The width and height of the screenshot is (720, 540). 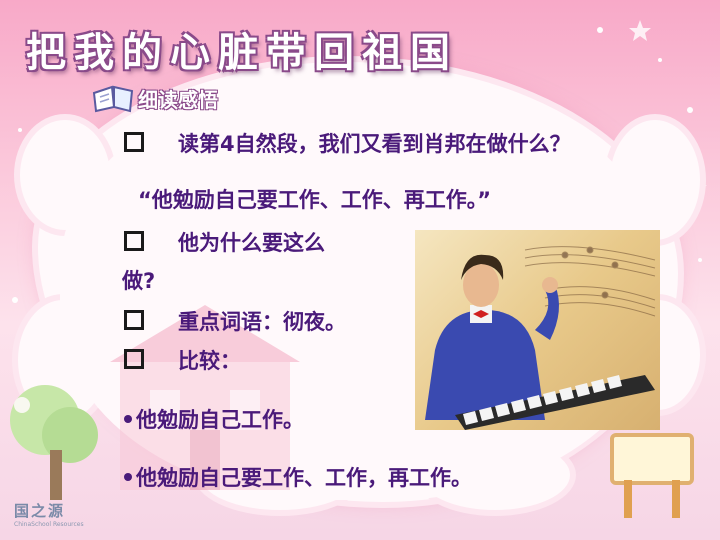 I want to click on page-title: 把我的心脏带回祖国, so click(x=242, y=53).